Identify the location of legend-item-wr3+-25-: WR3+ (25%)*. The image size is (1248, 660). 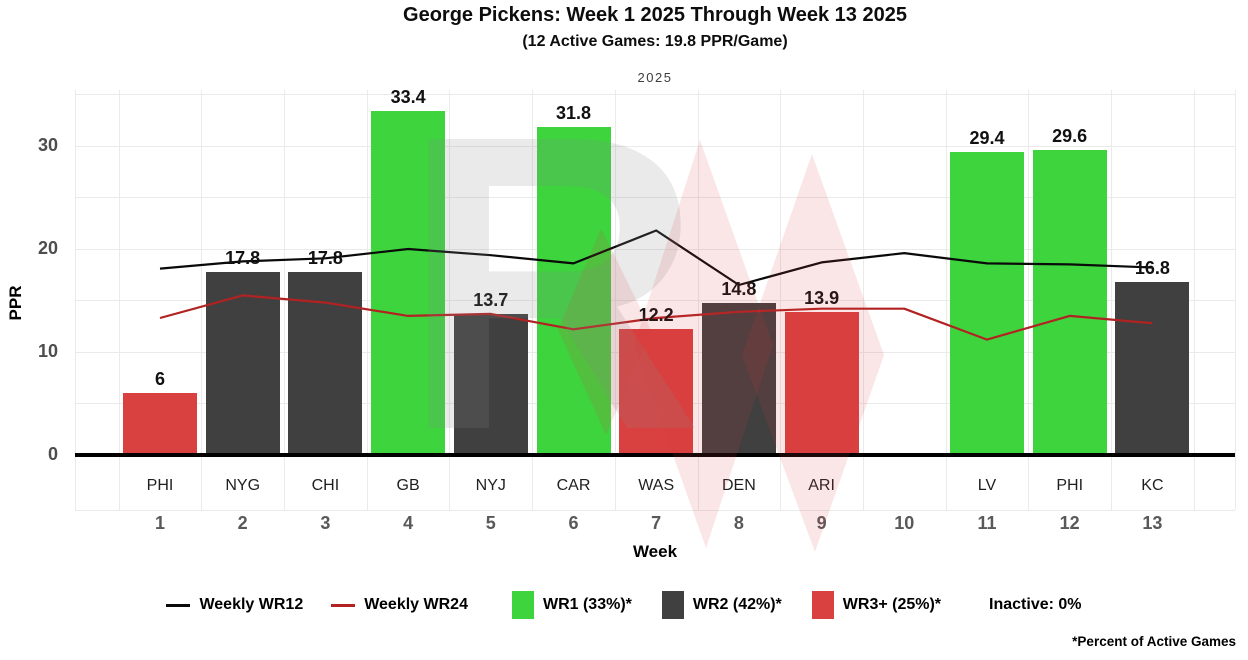
(876, 605).